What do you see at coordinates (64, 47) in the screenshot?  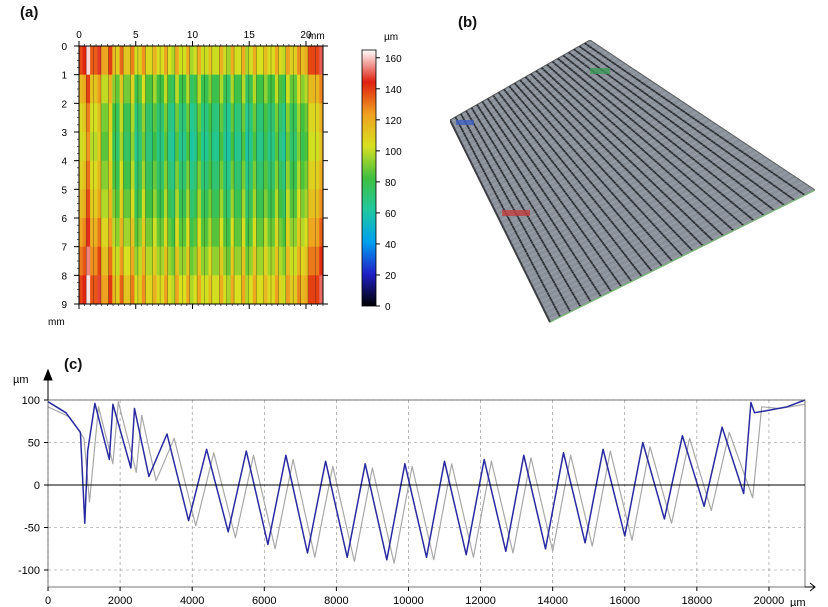 I see `heatmap-y-tick-label: 0` at bounding box center [64, 47].